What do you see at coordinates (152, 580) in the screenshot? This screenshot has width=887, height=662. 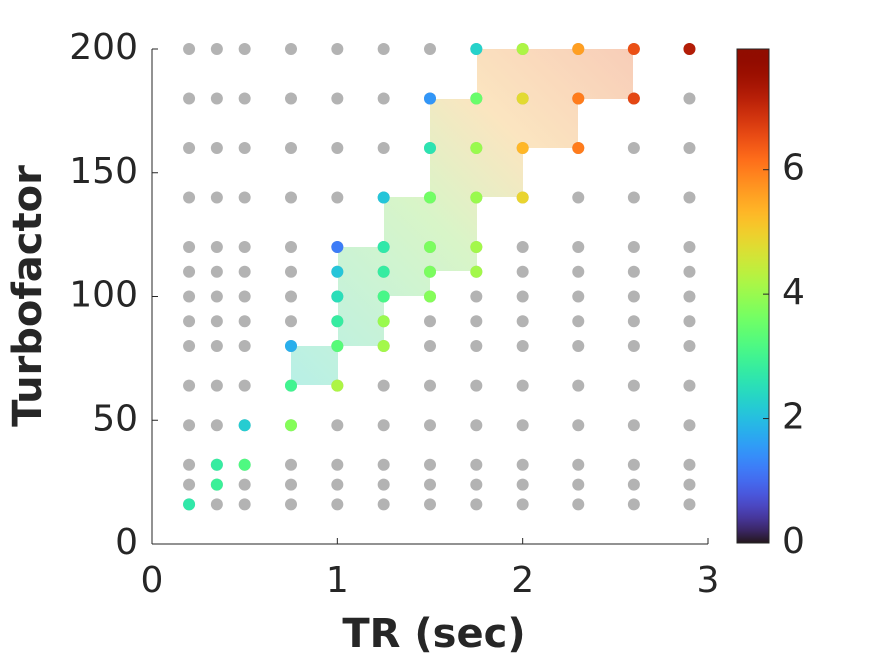 I see `x-tick-label: 0` at bounding box center [152, 580].